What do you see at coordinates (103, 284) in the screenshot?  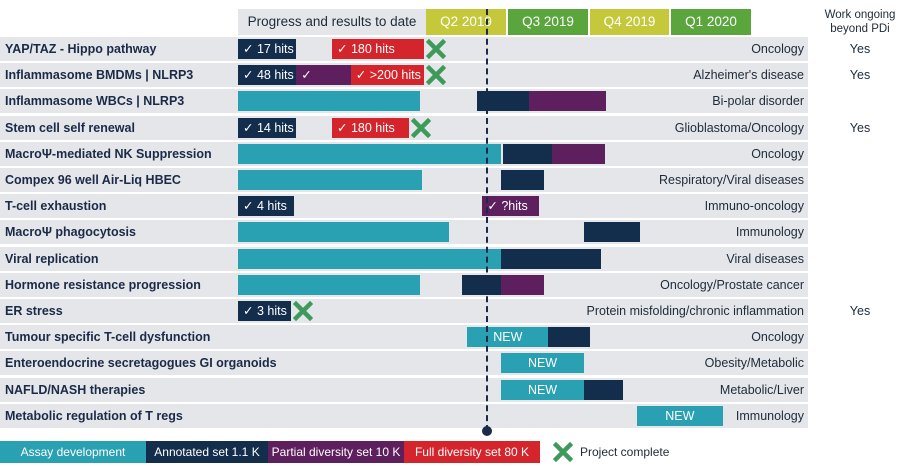 I see `row-label: Hormone resistance progression` at bounding box center [103, 284].